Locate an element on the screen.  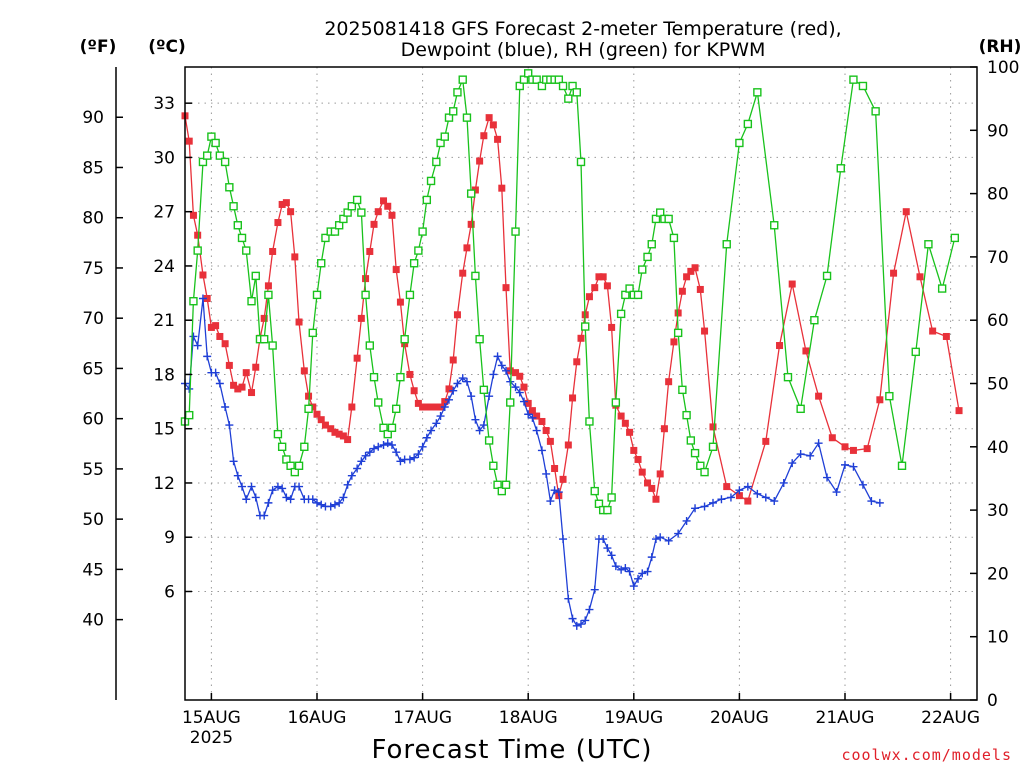
x-tick-label: 15AUG is located at coordinates (211, 718).